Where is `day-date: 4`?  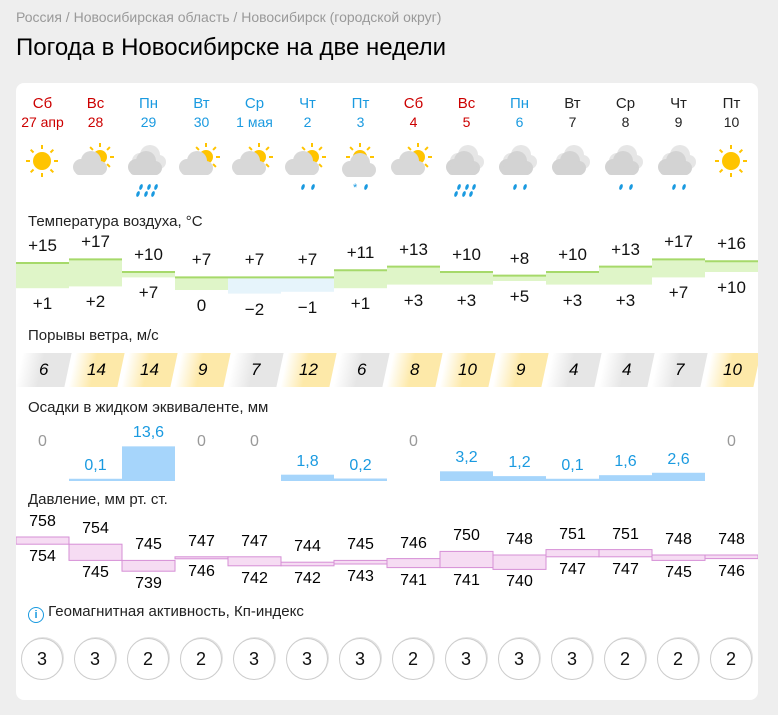
day-date: 4 is located at coordinates (413, 122).